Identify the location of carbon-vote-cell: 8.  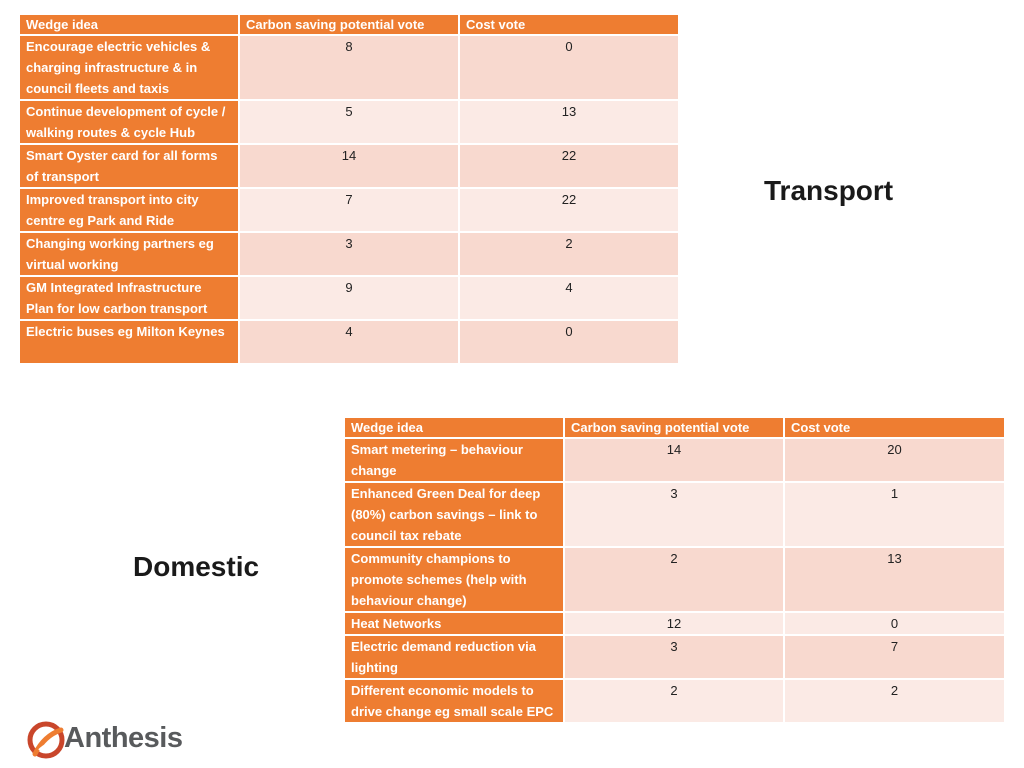
(349, 67).